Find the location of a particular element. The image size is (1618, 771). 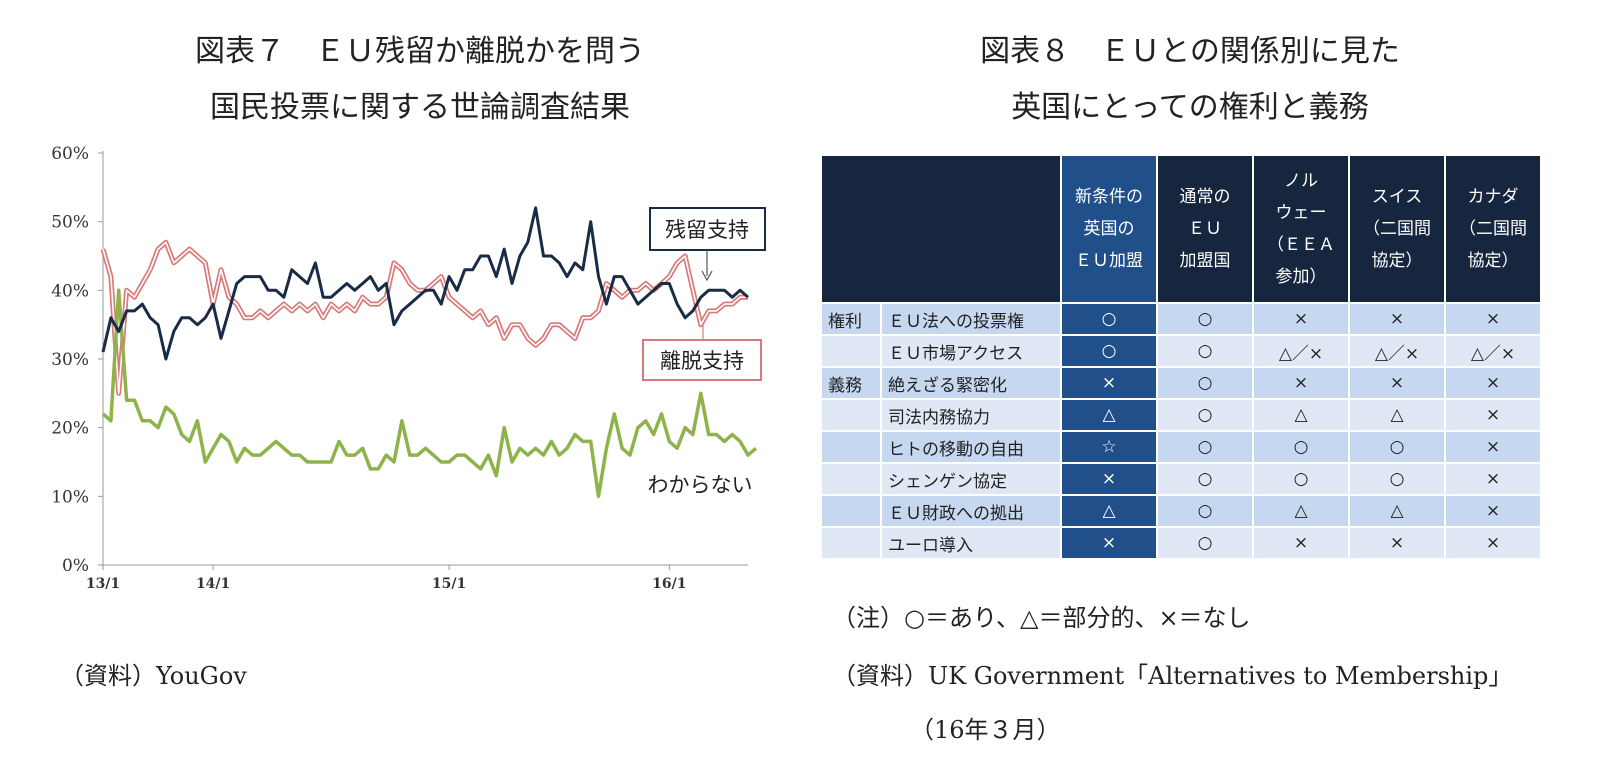

column-header-line: ウェー is located at coordinates (1301, 213).